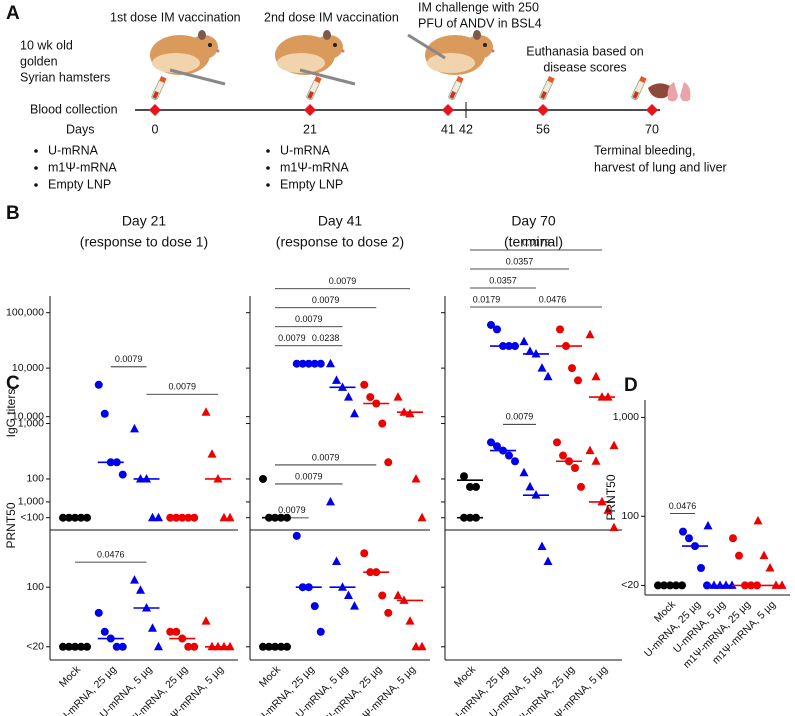 This screenshot has height=716, width=795. Describe the element at coordinates (13, 213) in the screenshot. I see `panel-label: B` at that location.